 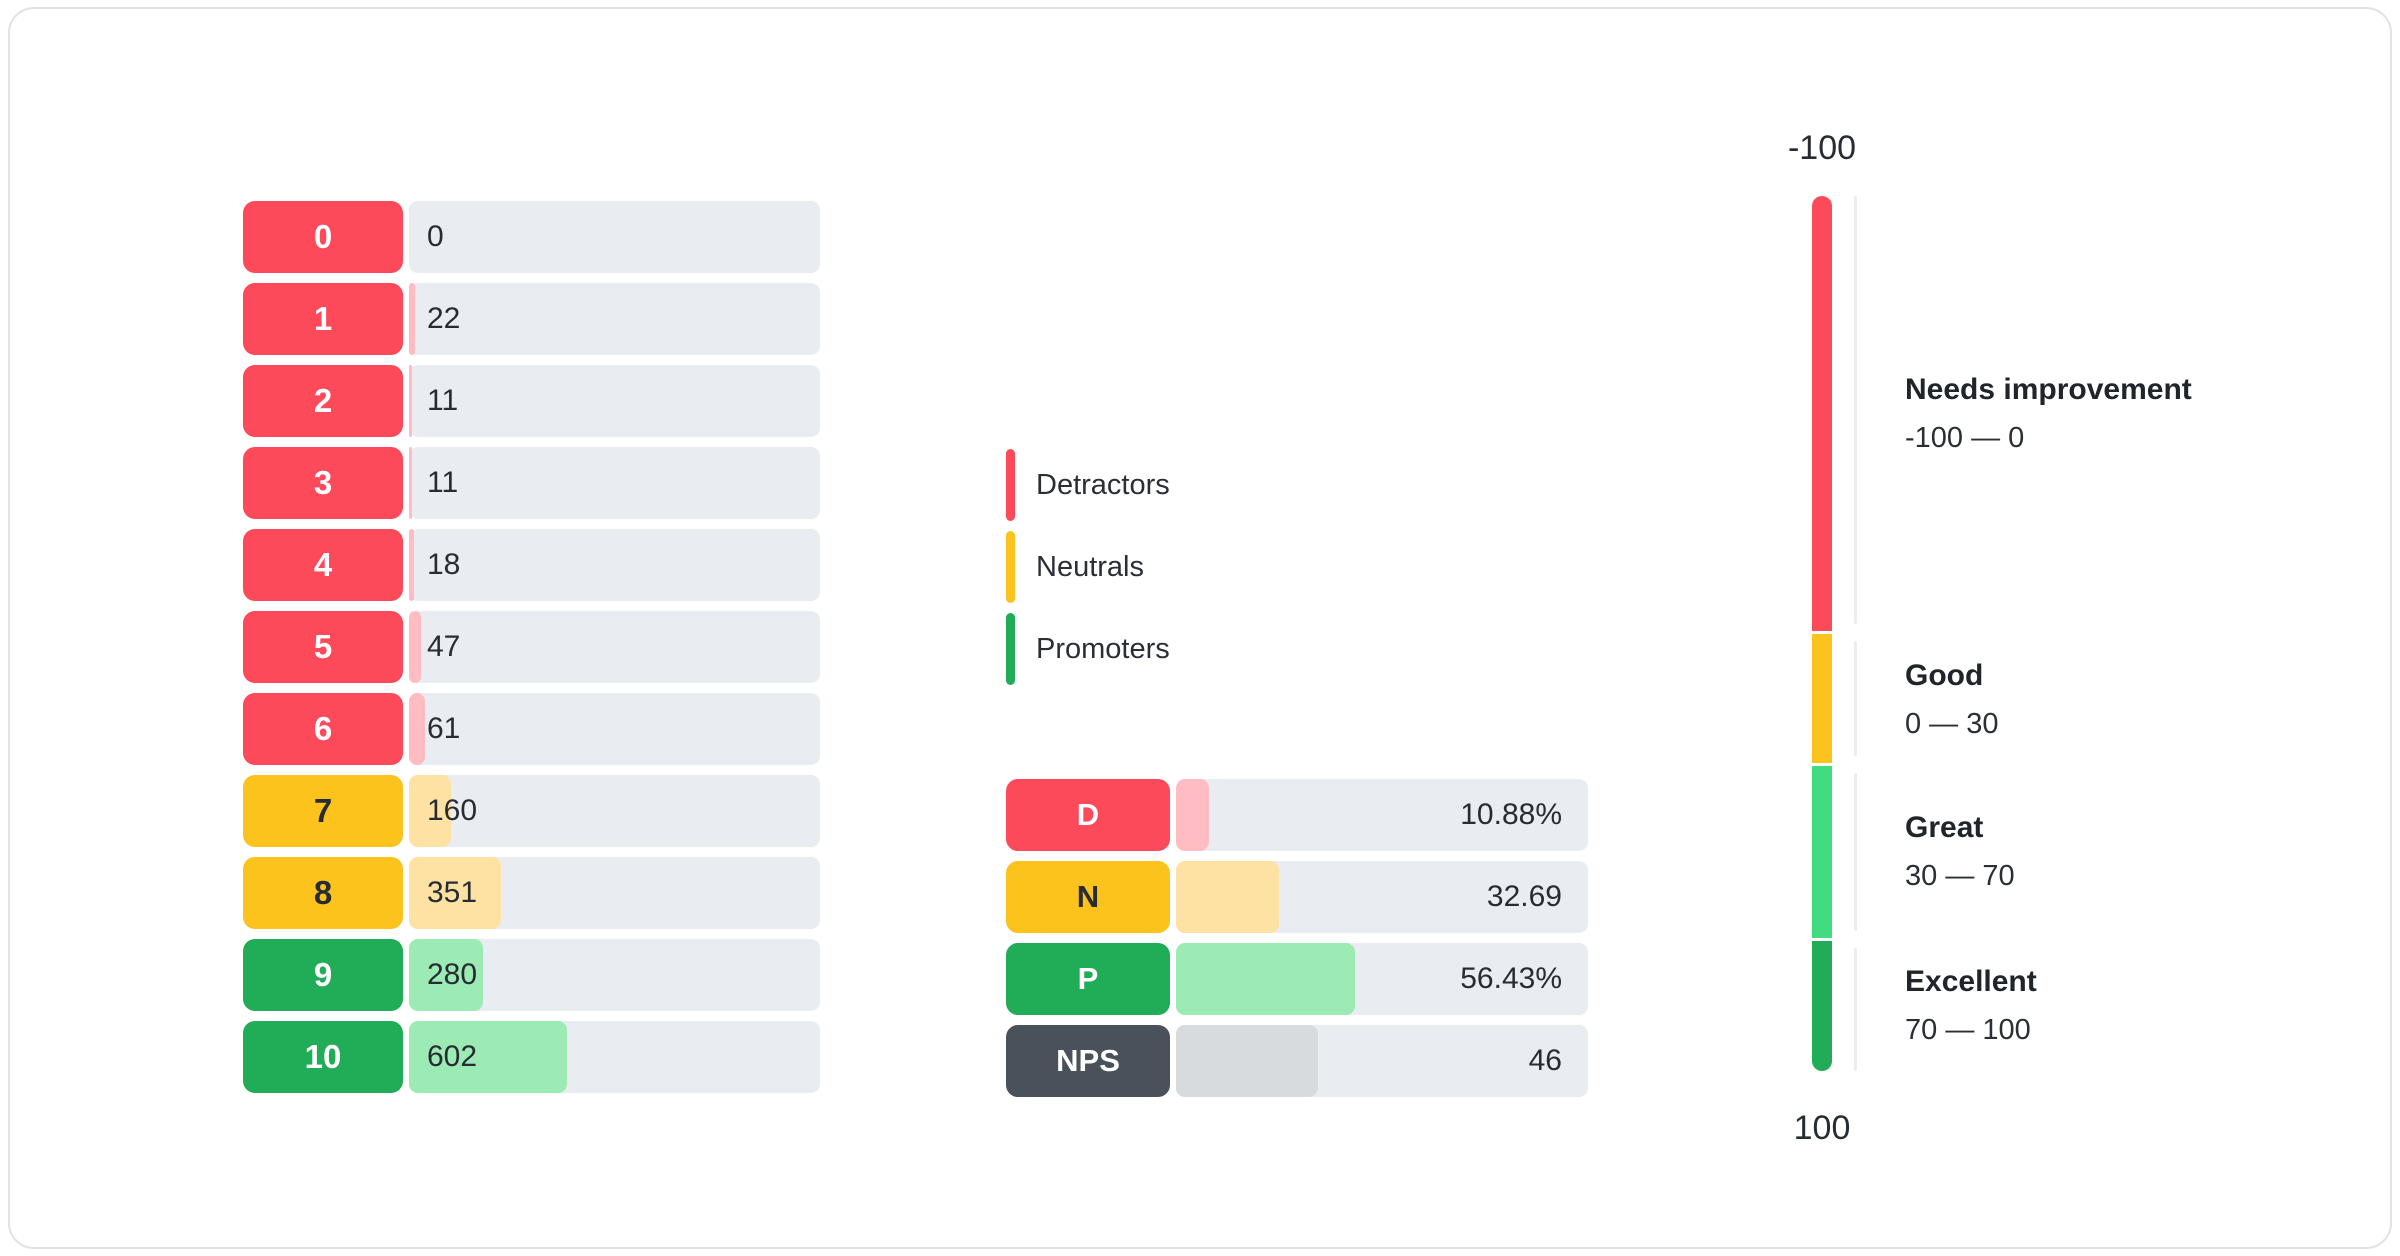 I want to click on summary-value: 46, so click(x=1545, y=1060).